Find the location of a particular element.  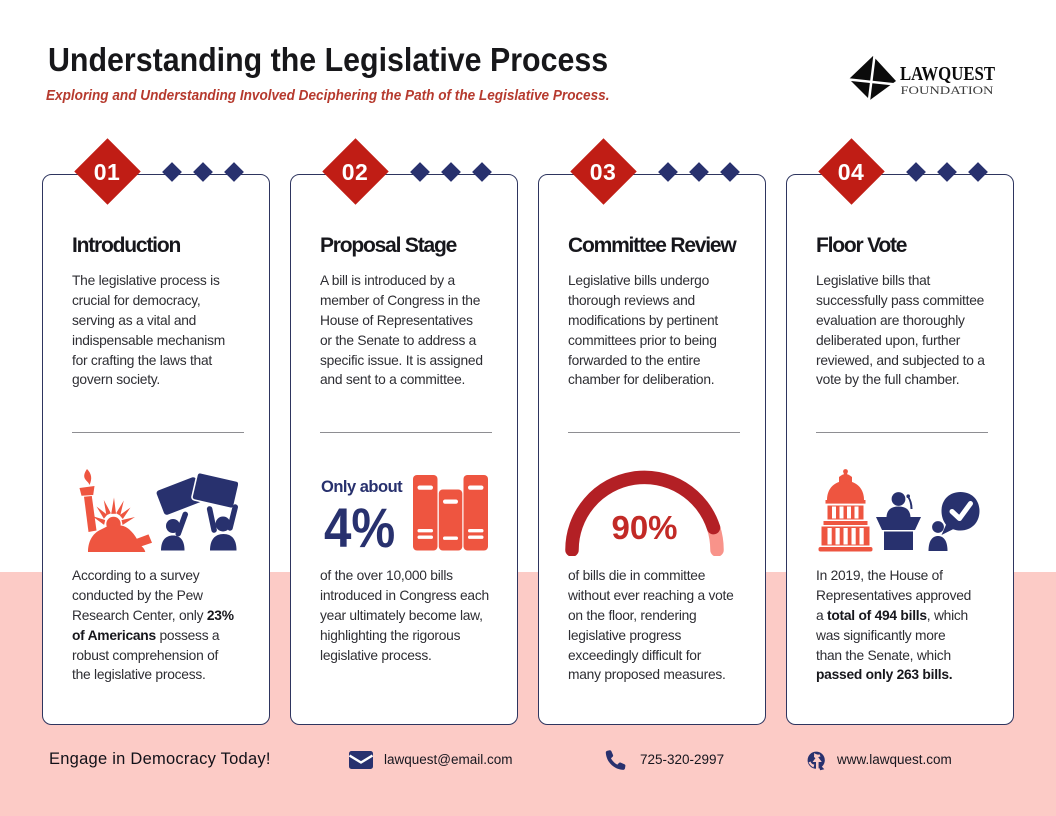

svg-text: 90% is located at coordinates (644, 527).